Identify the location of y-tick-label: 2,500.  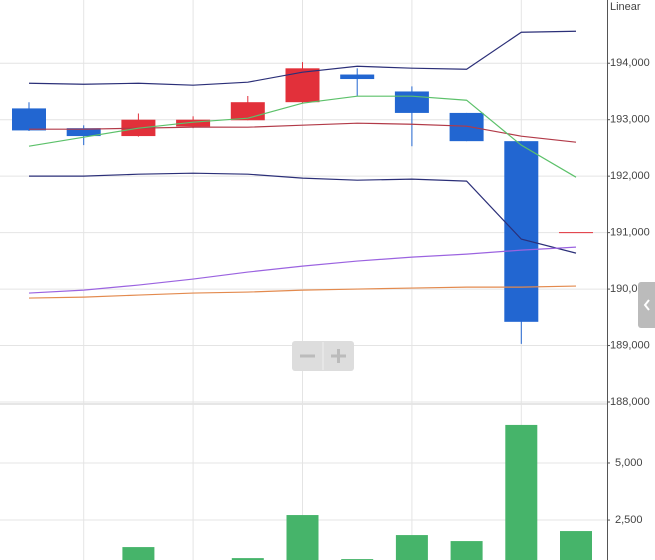
(629, 520).